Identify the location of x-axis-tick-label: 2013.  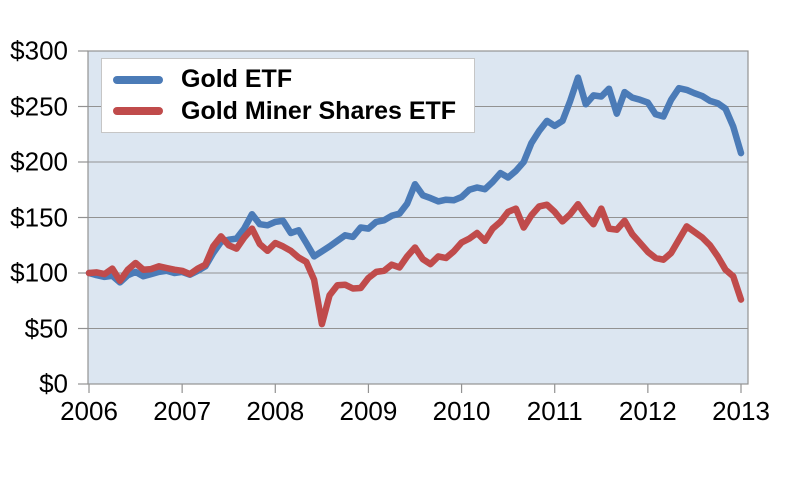
(741, 411).